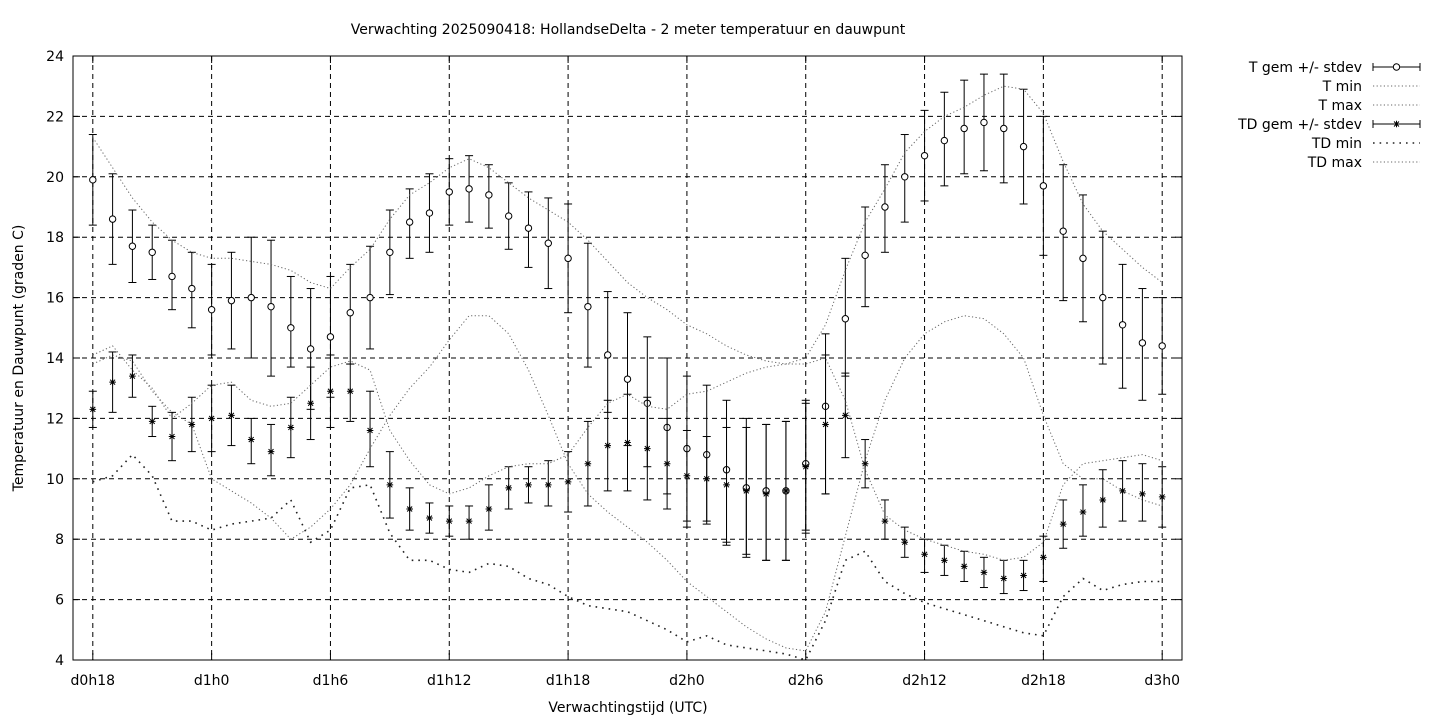 The image size is (1440, 724). What do you see at coordinates (59, 540) in the screenshot?
I see `y-tick-label: 8` at bounding box center [59, 540].